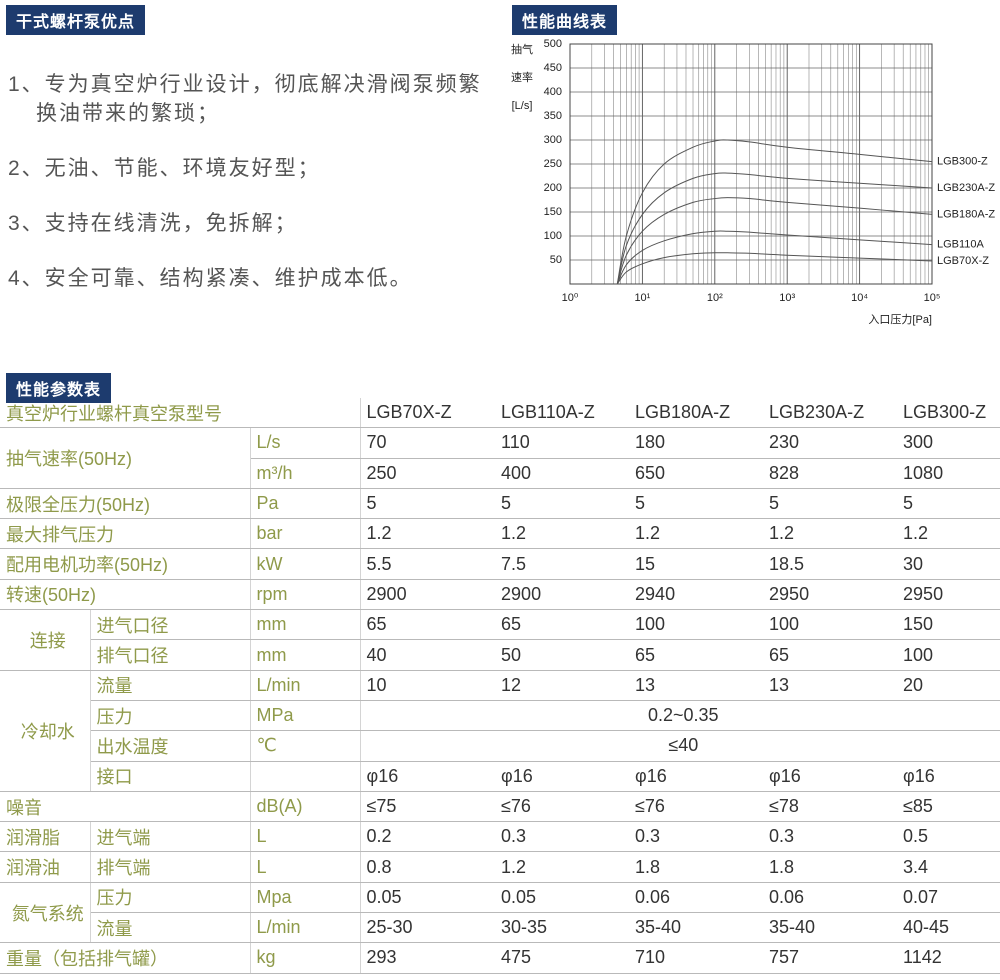 The width and height of the screenshot is (1000, 980). I want to click on series-label: LGB180A-Z, so click(966, 214).